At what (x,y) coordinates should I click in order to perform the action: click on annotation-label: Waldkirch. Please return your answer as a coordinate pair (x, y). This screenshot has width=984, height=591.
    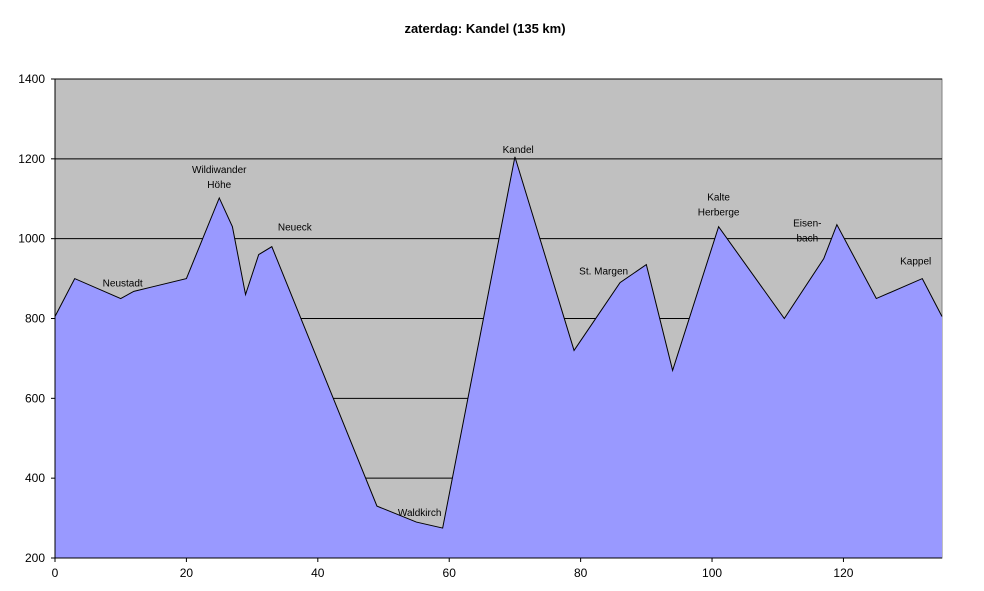
    Looking at the image, I should click on (420, 513).